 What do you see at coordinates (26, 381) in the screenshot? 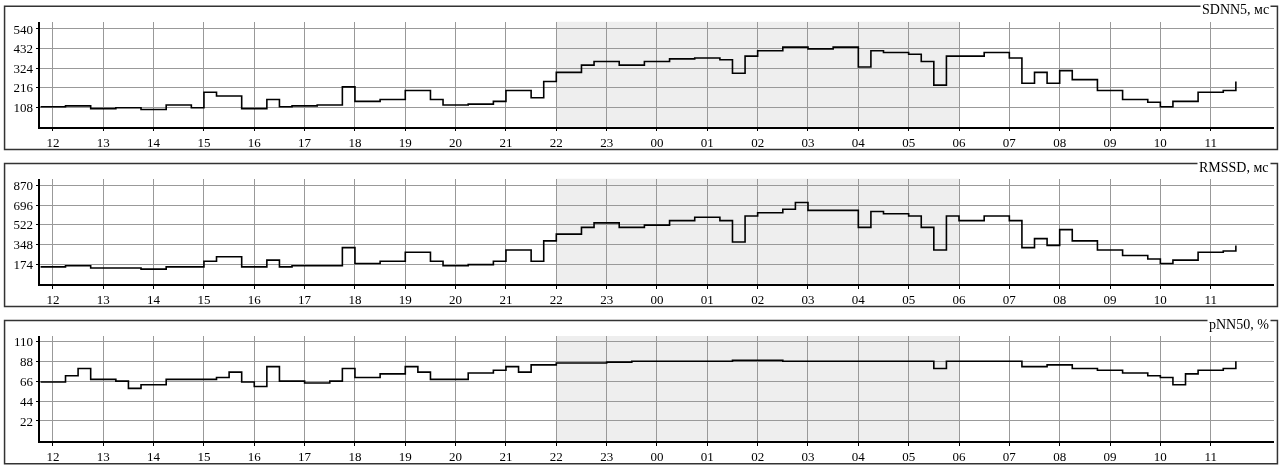
I see `y-tick-label: 66` at bounding box center [26, 381].